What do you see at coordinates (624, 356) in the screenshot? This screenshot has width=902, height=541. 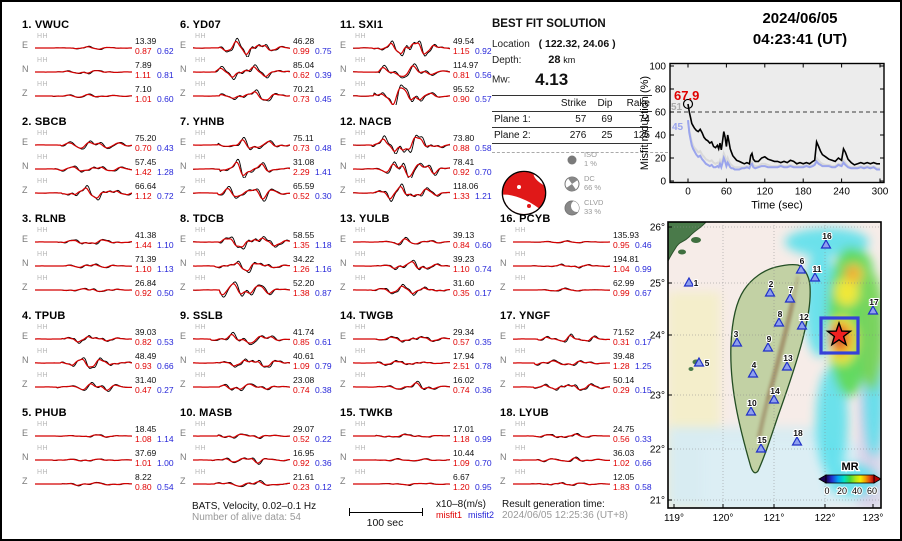 I see `peak-amplitude-value: 39.48` at bounding box center [624, 356].